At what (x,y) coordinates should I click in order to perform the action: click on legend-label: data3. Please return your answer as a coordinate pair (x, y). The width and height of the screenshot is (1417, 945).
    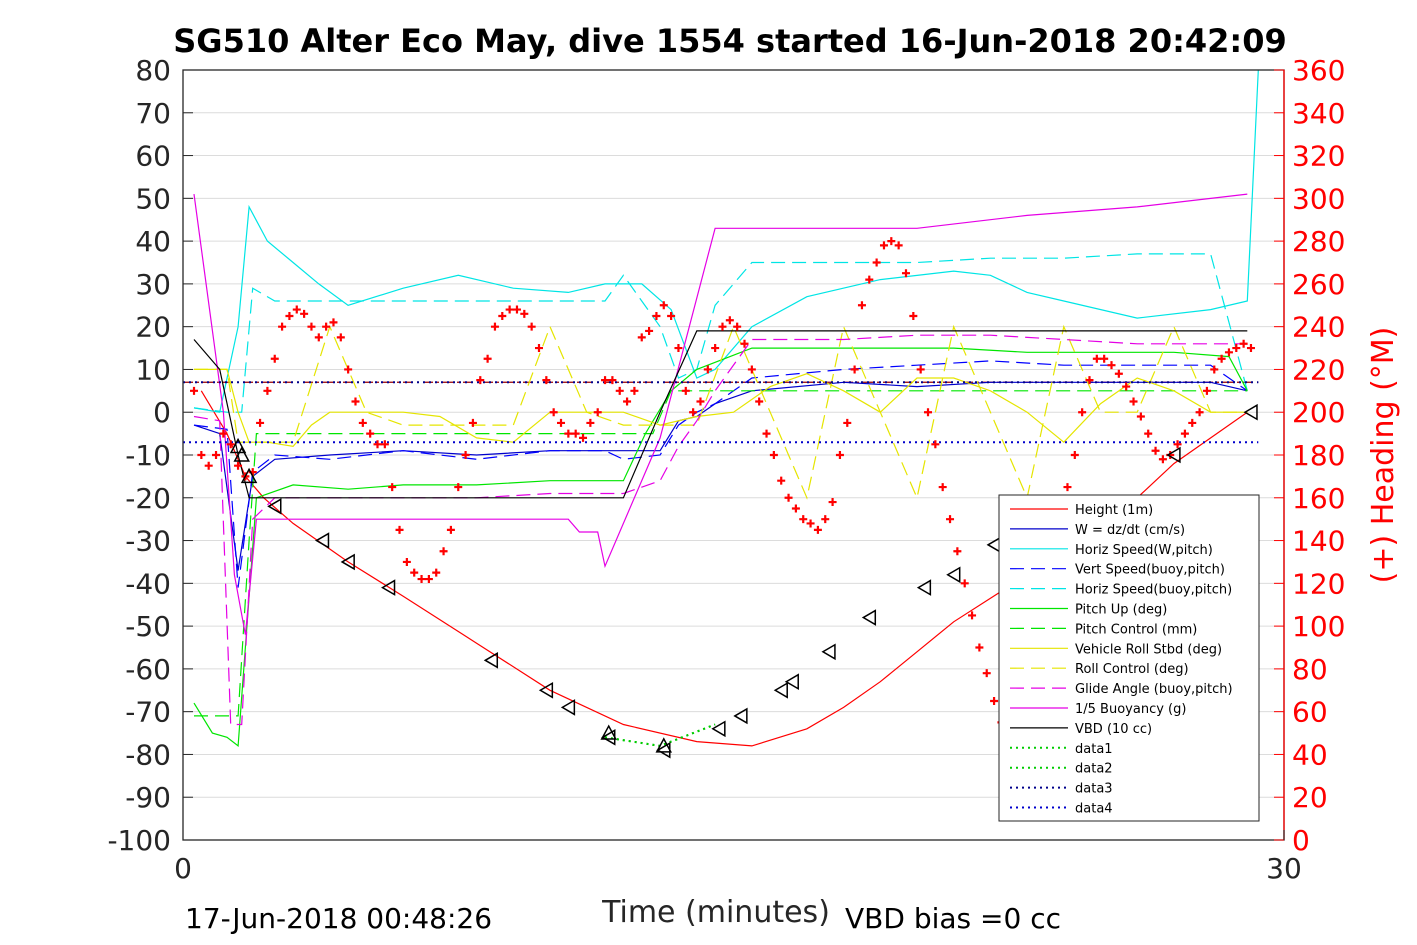
    Looking at the image, I should click on (1094, 789).